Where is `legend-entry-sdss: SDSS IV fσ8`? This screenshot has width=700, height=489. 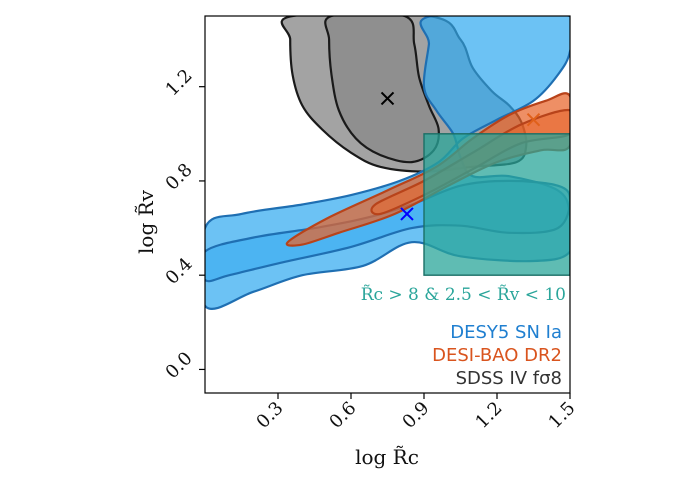 legend-entry-sdss: SDSS IV fσ8 is located at coordinates (509, 378).